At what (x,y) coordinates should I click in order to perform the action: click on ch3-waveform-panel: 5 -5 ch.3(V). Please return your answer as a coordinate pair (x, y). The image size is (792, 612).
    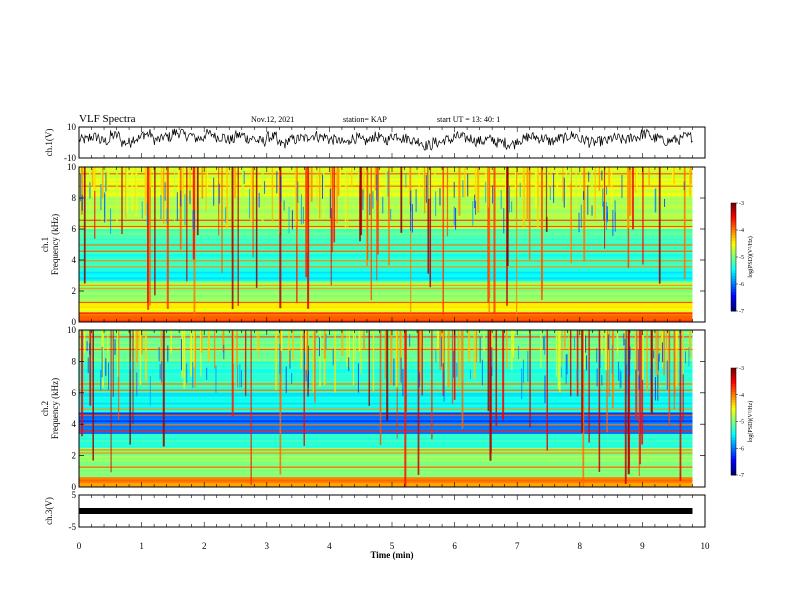
    Looking at the image, I should click on (375, 511).